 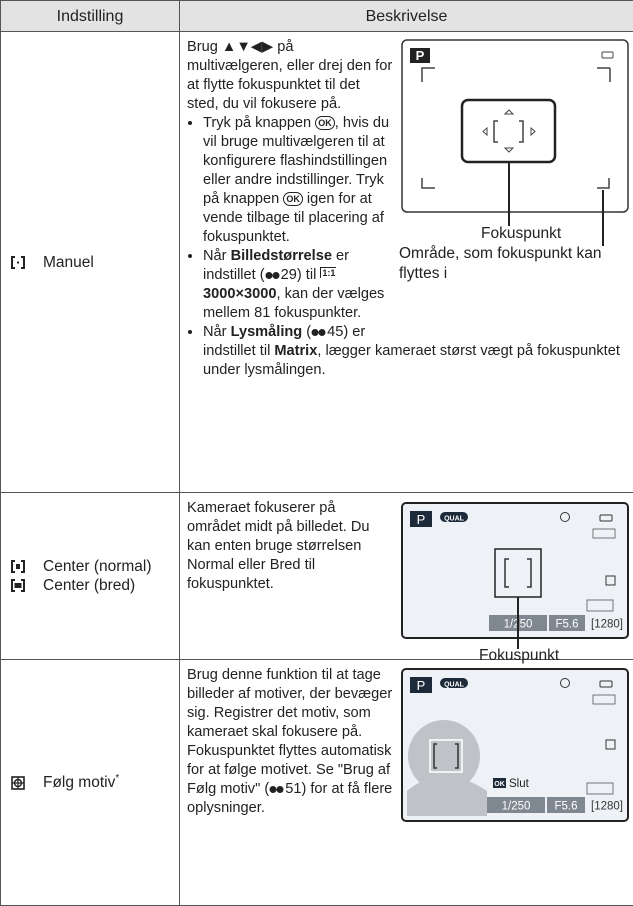 What do you see at coordinates (335, 332) in the screenshot?
I see `ref-page: 45` at bounding box center [335, 332].